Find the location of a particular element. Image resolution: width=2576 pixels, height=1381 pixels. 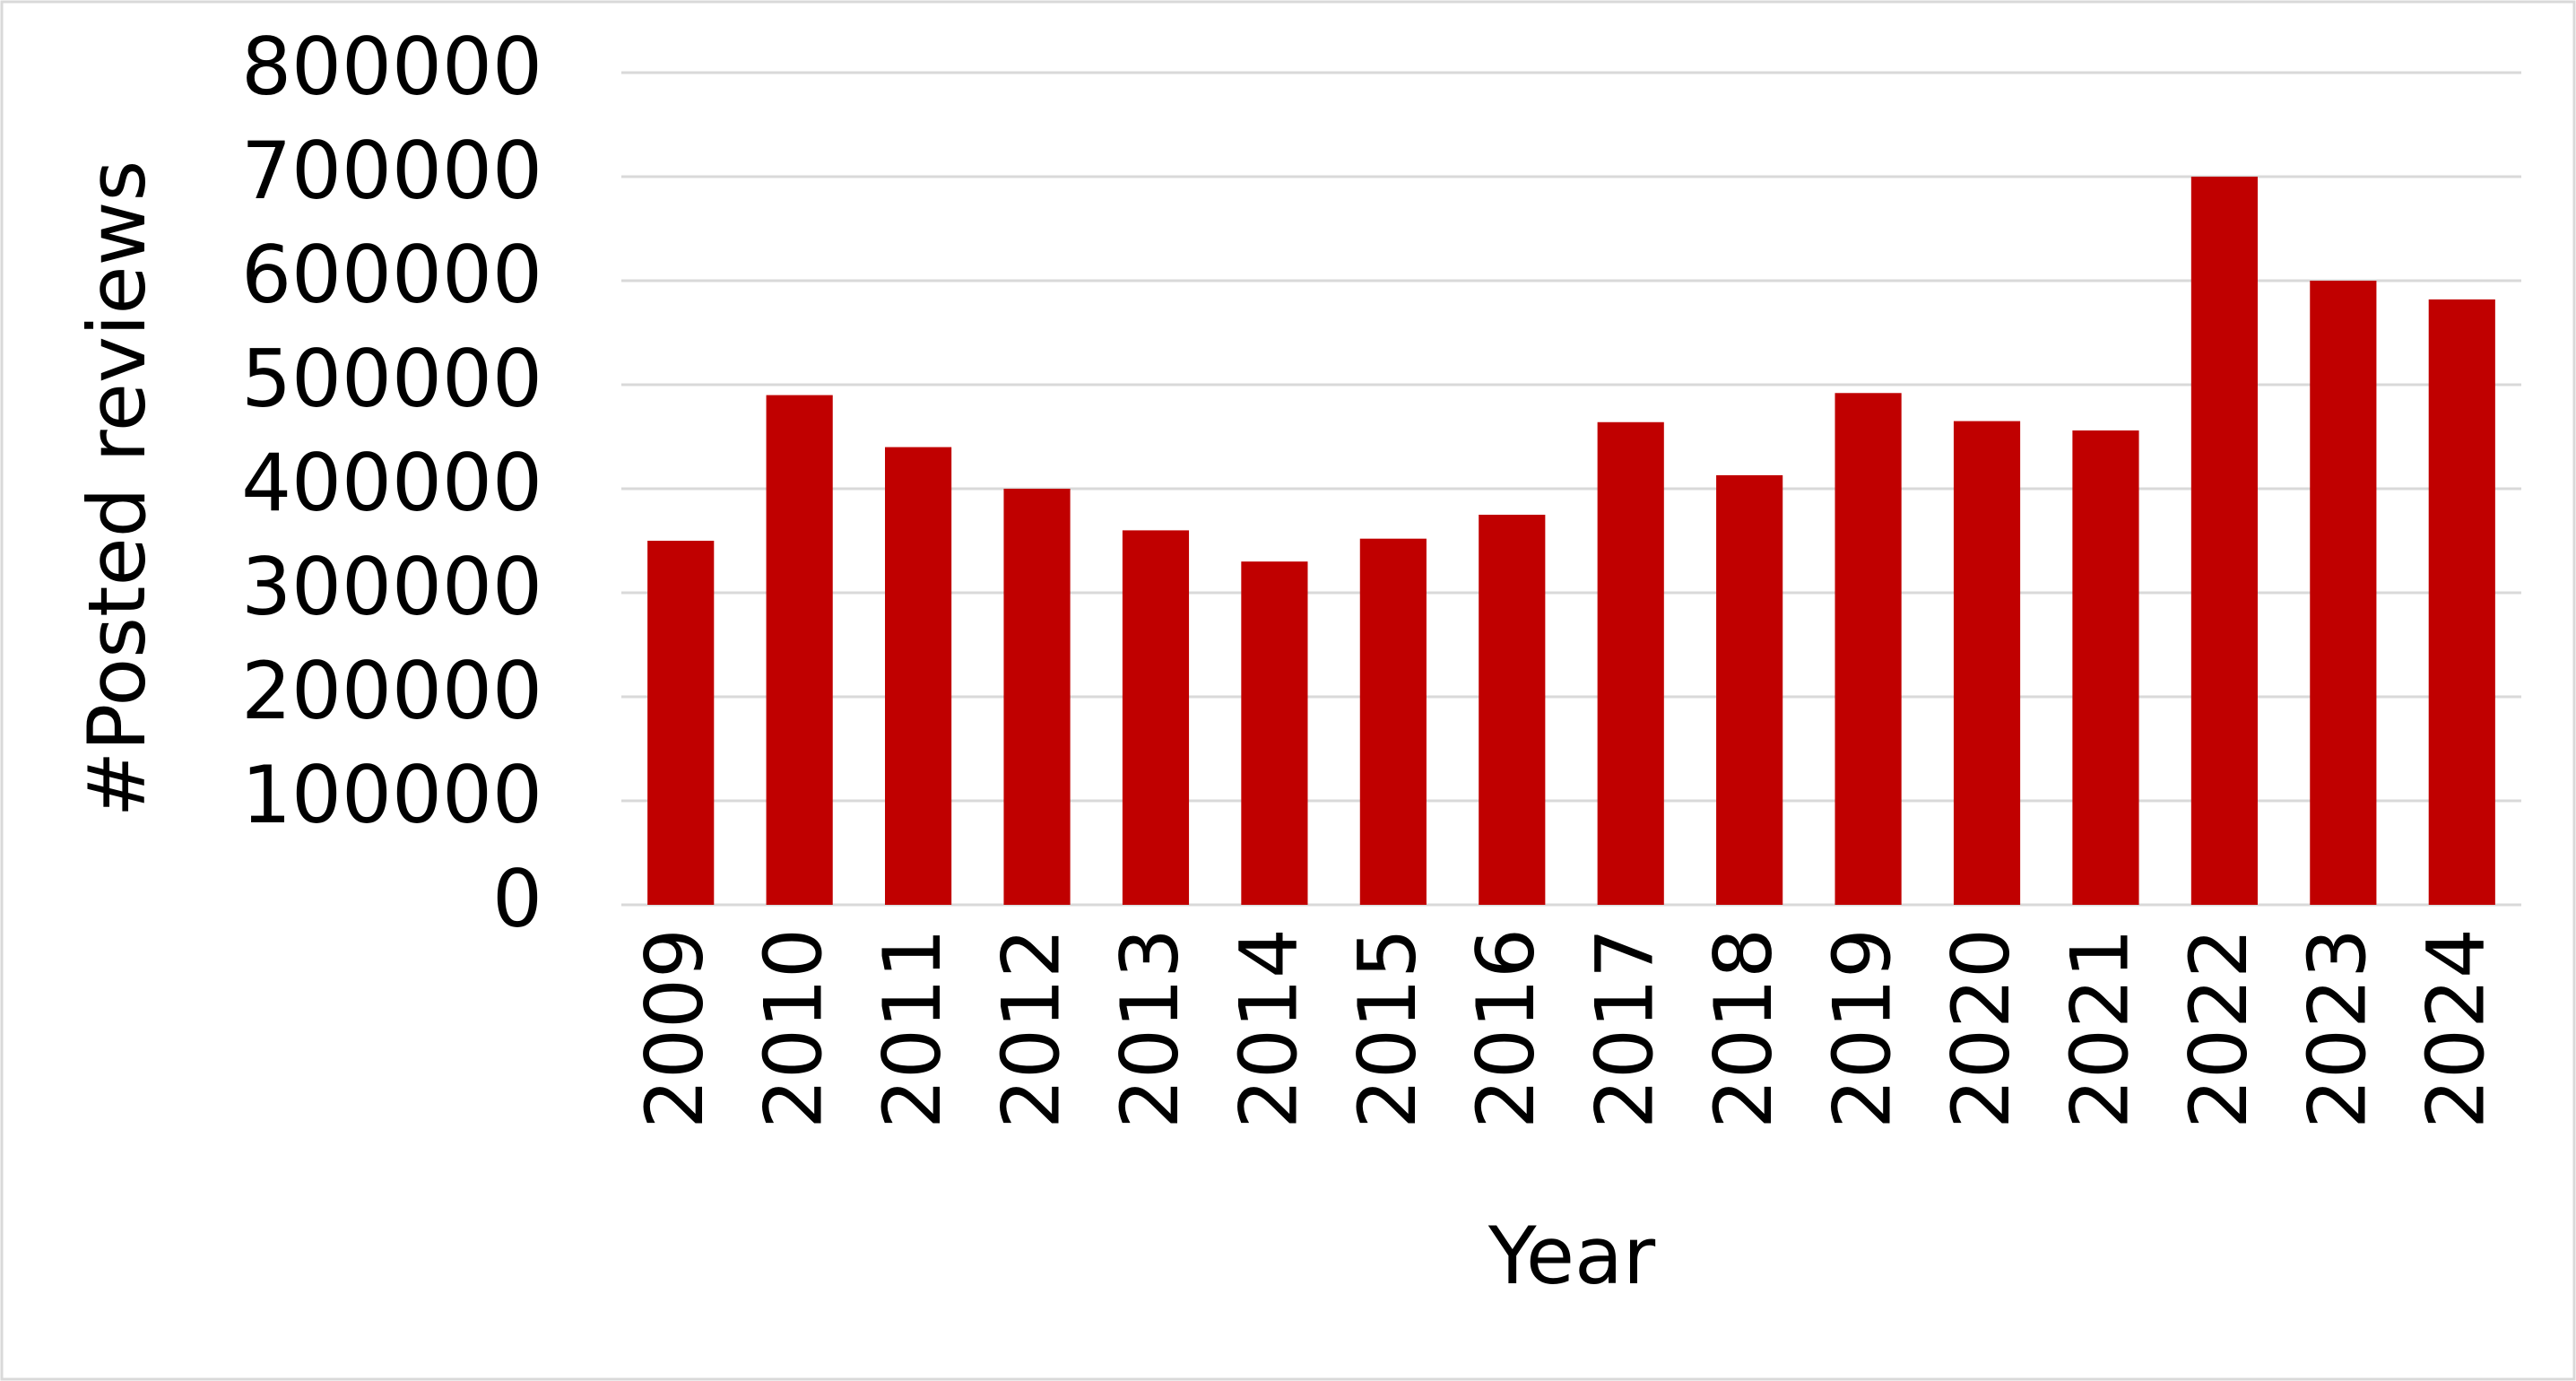

x-tick-label: 2018 is located at coordinates (1743, 1028).